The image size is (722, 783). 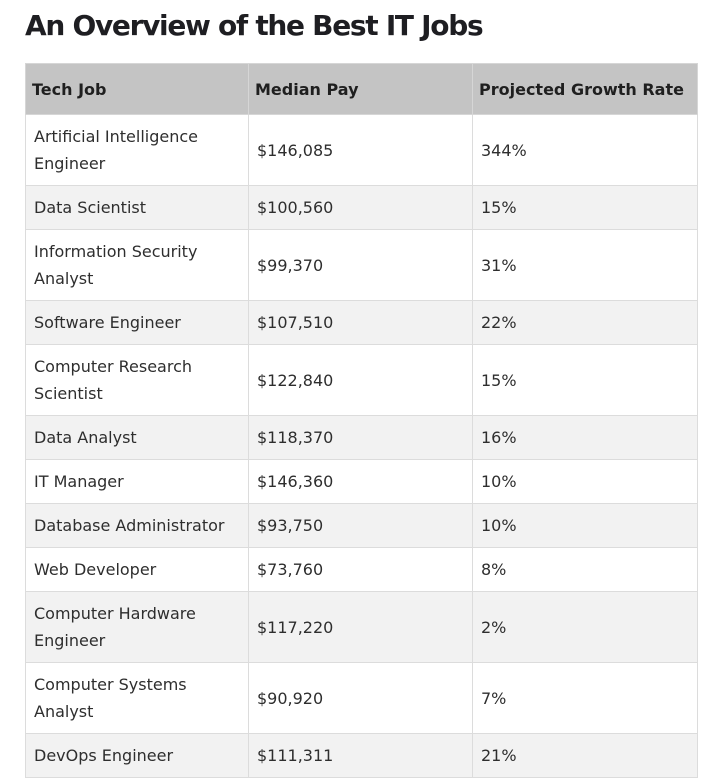 I want to click on growth-rate-cell: 344%, so click(x=585, y=150).